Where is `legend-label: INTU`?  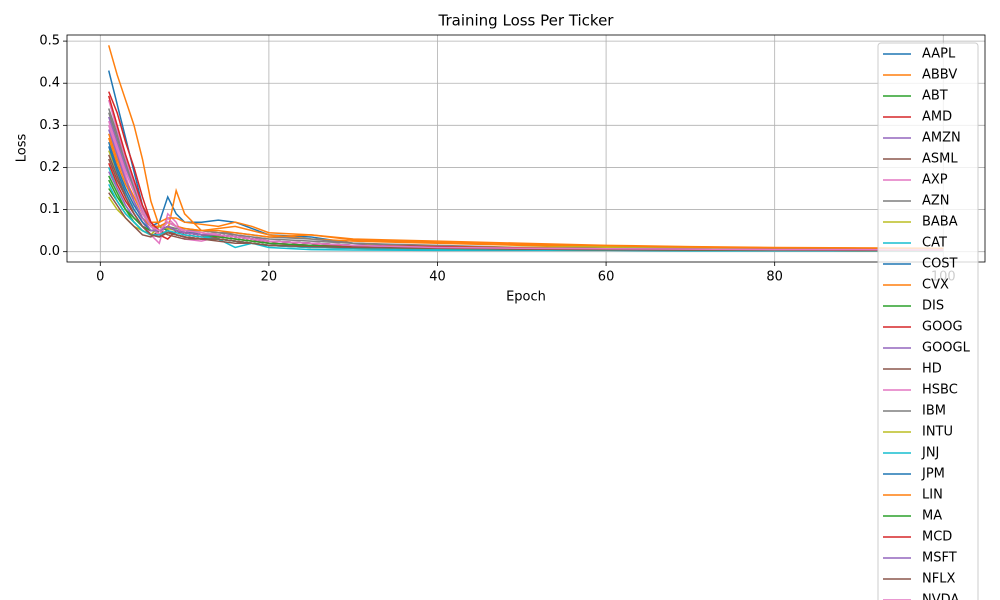
legend-label: INTU is located at coordinates (937, 432).